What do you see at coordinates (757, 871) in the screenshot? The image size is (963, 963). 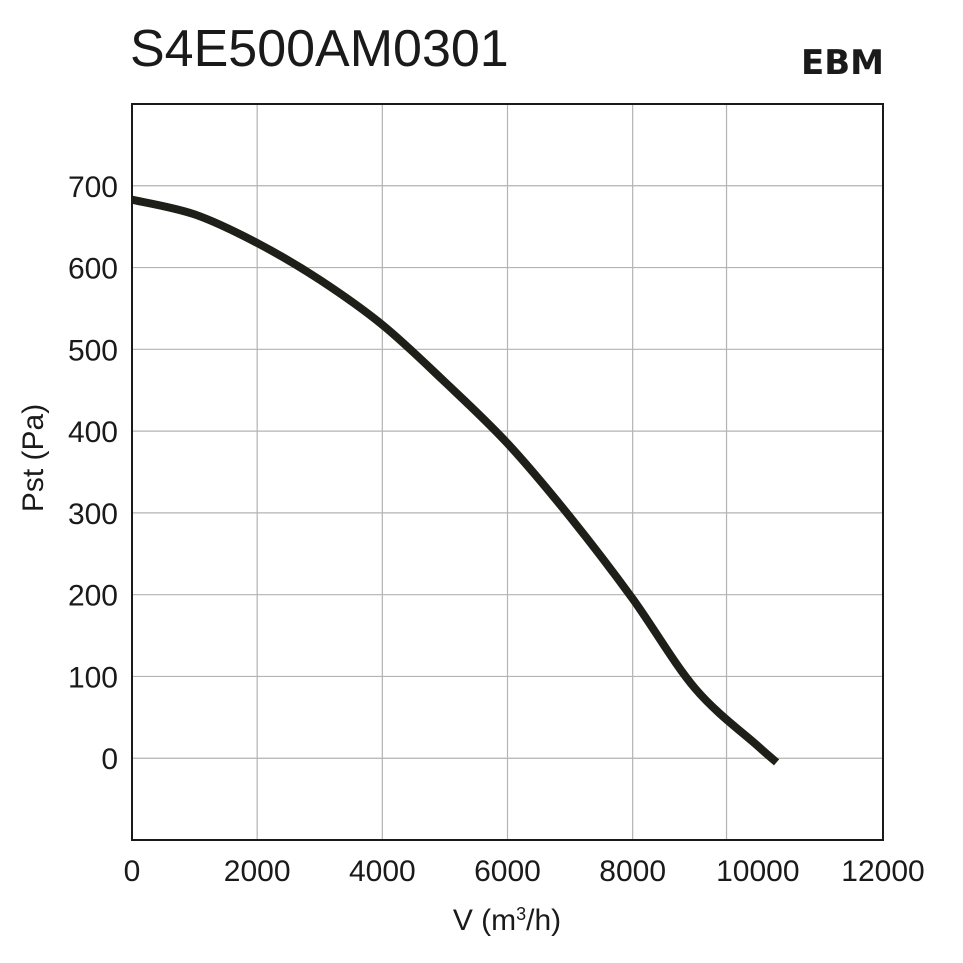 I see `x-tick-label: 10000` at bounding box center [757, 871].